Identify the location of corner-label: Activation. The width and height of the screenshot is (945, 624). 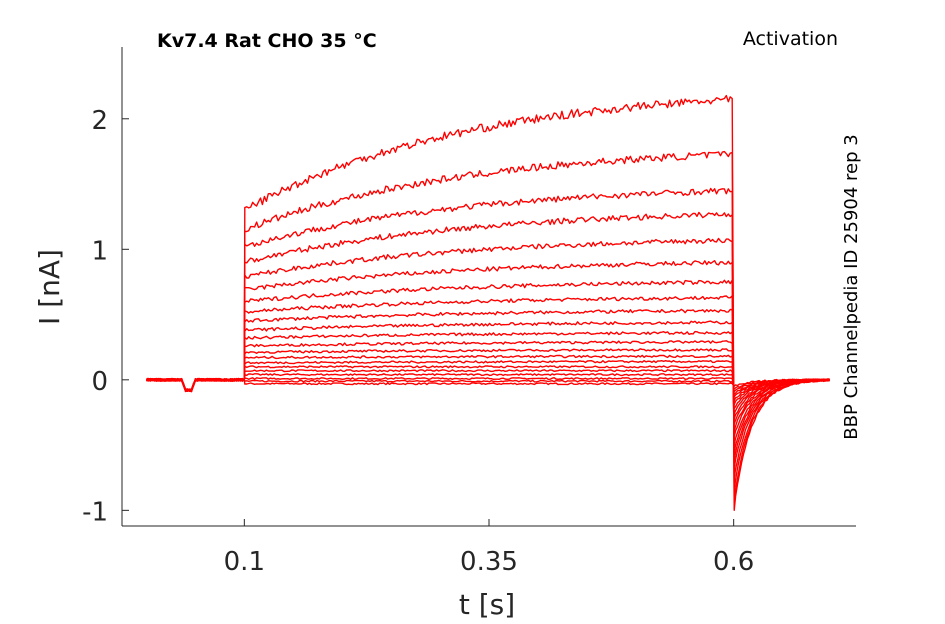
(790, 39).